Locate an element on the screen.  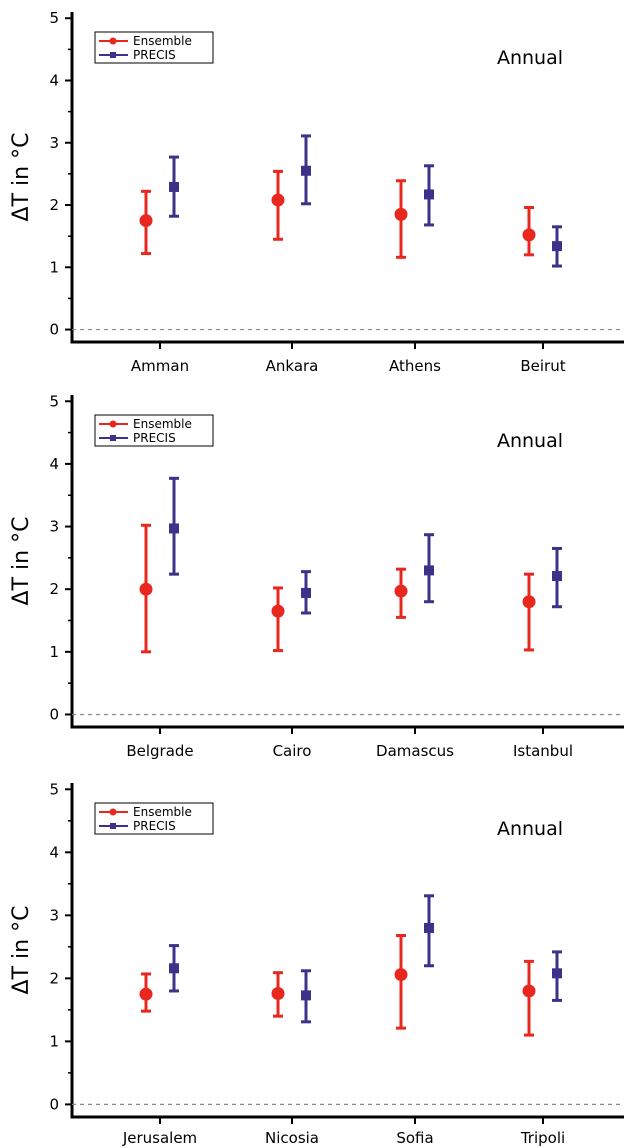
x-tick-label: Nicosia is located at coordinates (292, 1138).